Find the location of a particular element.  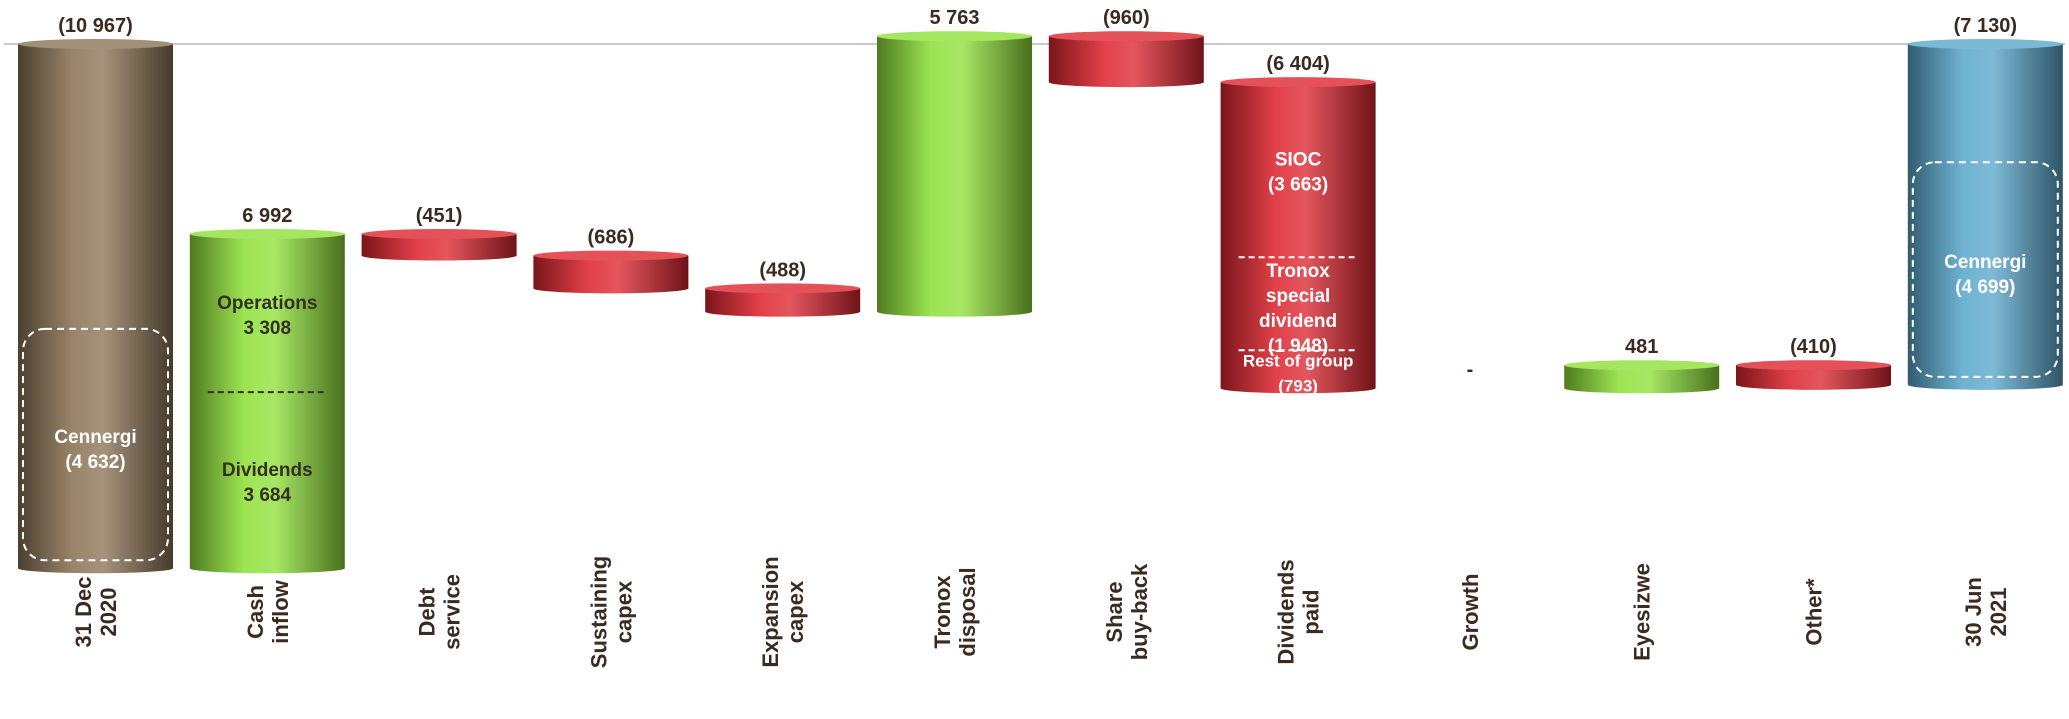

value-label: (10 967) is located at coordinates (95, 26).